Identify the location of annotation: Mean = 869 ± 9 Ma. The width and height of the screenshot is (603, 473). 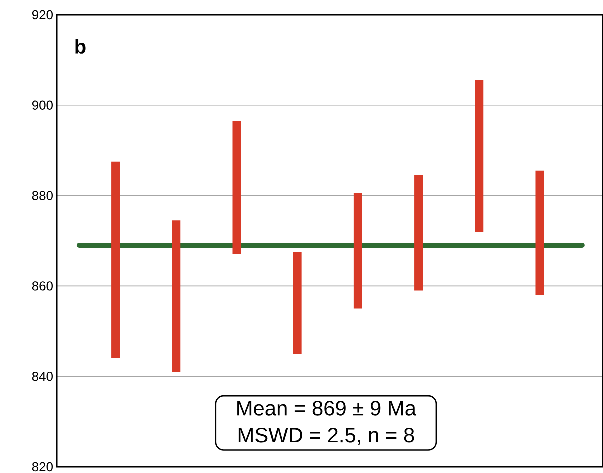
(327, 408).